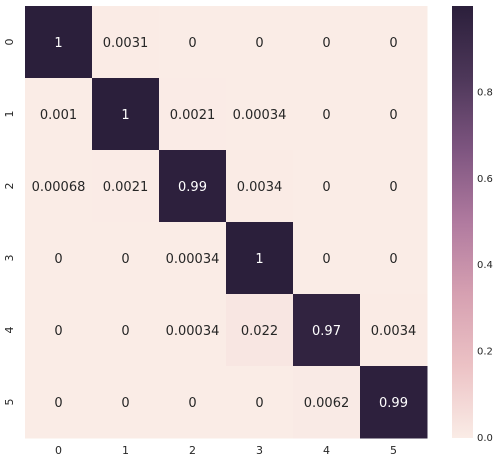  Describe the element at coordinates (9, 330) in the screenshot. I see `y-tick-label: 4` at that location.